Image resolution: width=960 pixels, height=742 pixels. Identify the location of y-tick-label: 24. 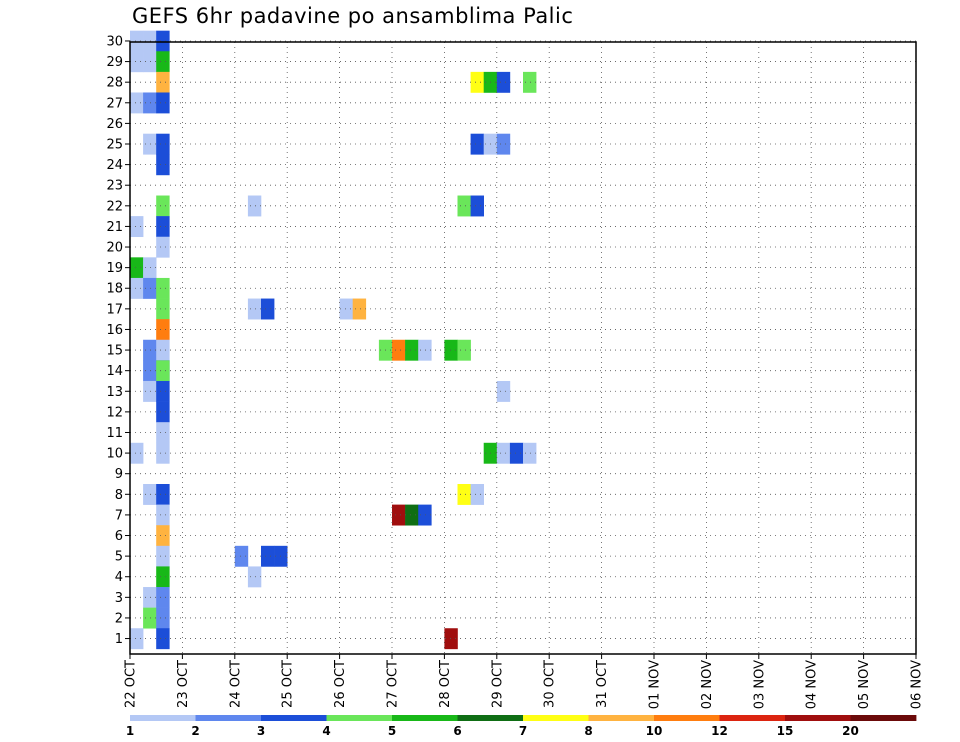
(114, 165).